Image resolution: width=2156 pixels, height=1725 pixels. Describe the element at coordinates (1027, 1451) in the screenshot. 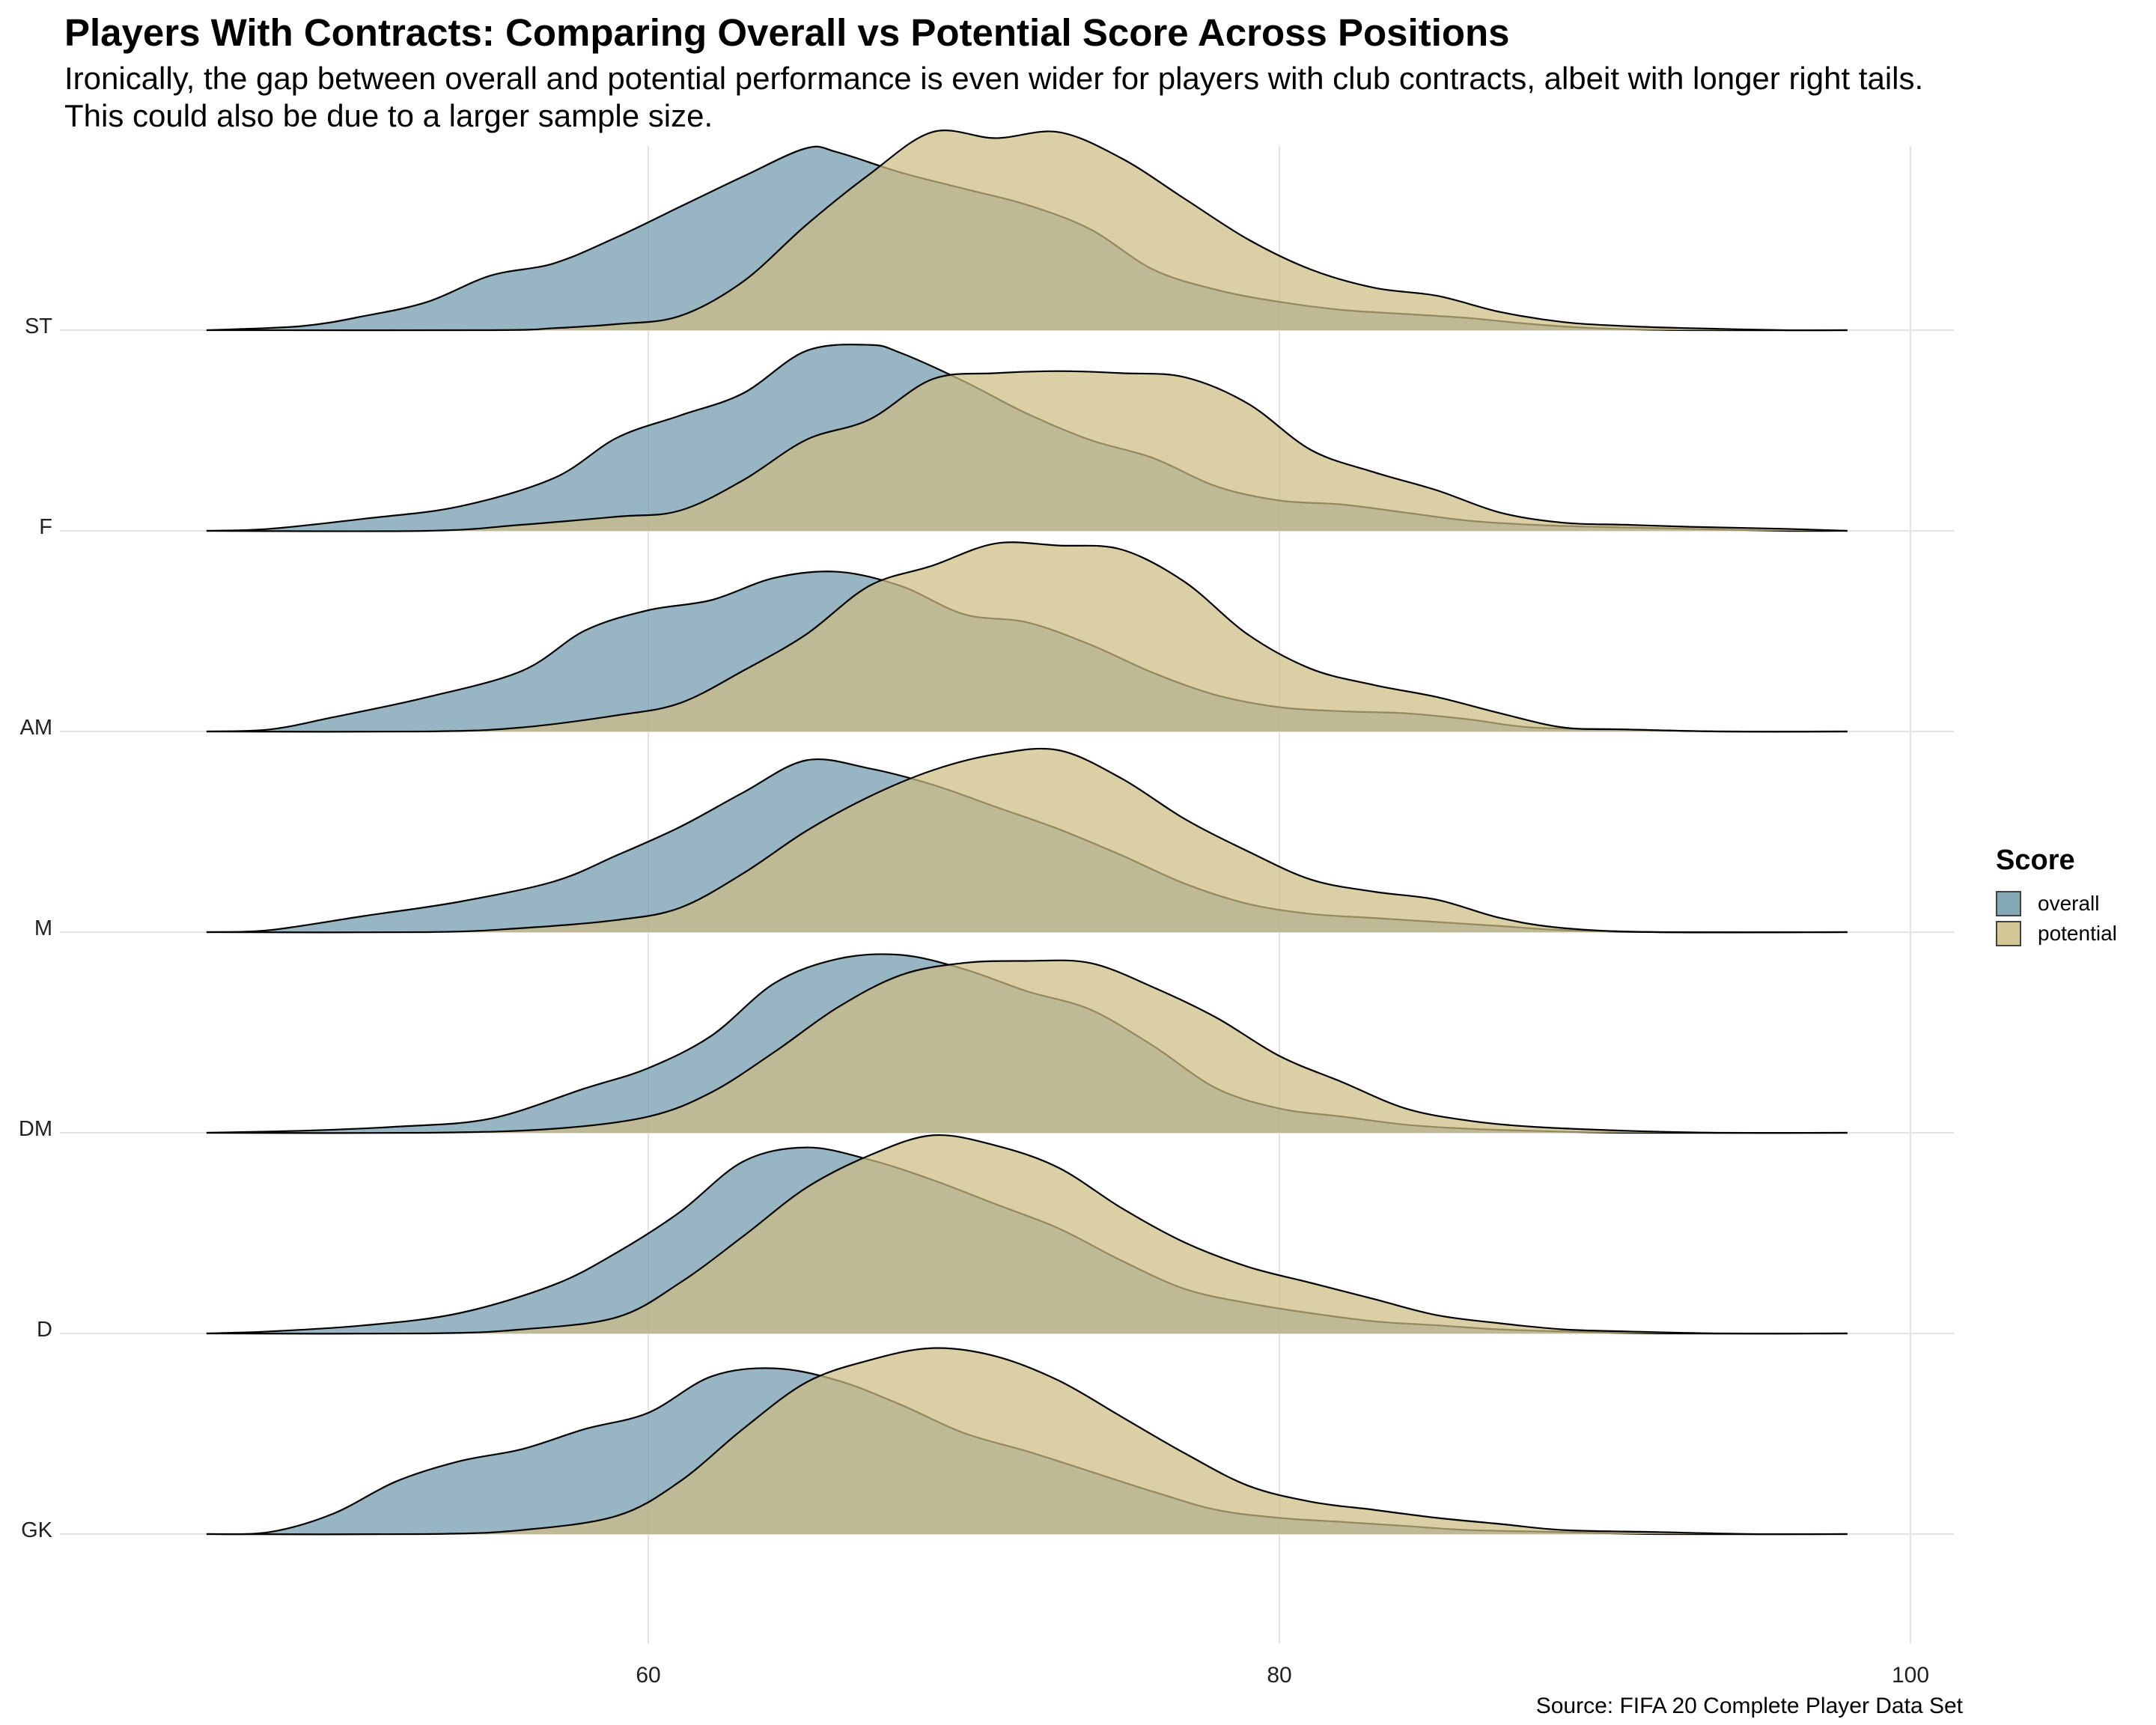

I see `density-area-overall-gk` at that location.